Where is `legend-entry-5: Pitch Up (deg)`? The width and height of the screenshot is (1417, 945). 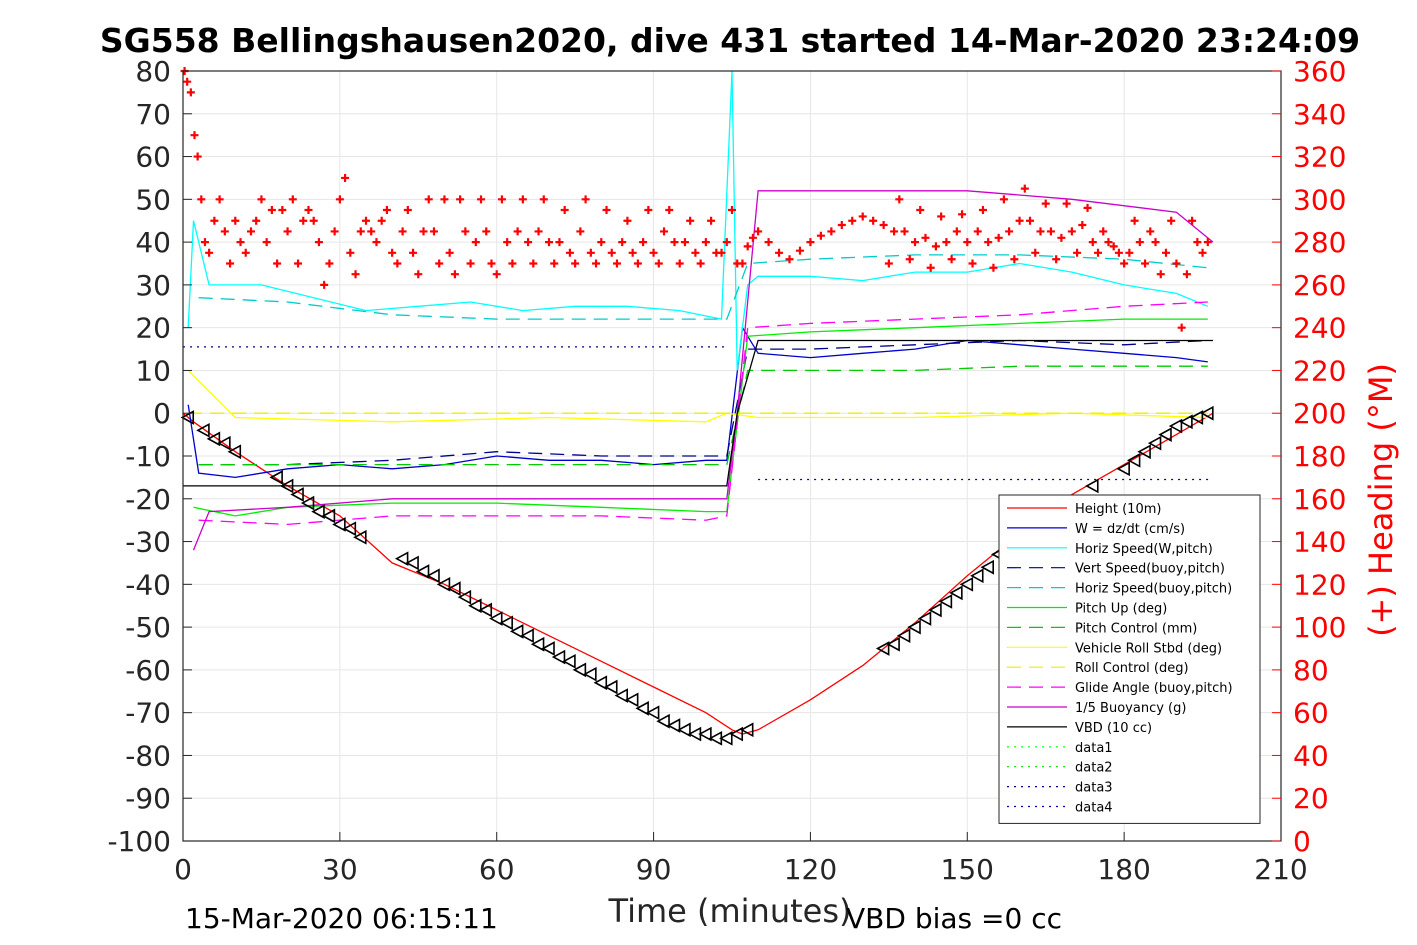
legend-entry-5: Pitch Up (deg) is located at coordinates (1121, 609).